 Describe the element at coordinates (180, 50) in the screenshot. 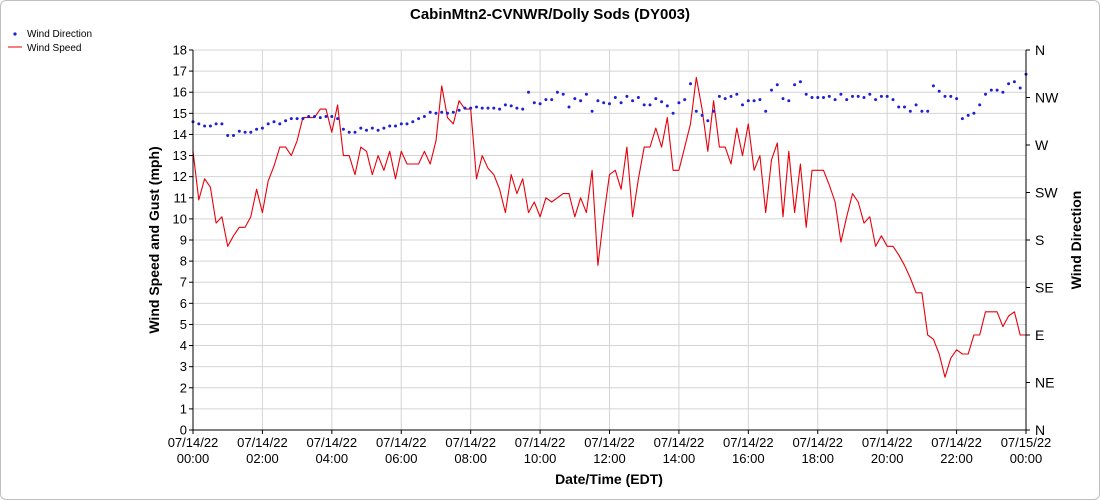

I see `y-tick-label: 18` at that location.